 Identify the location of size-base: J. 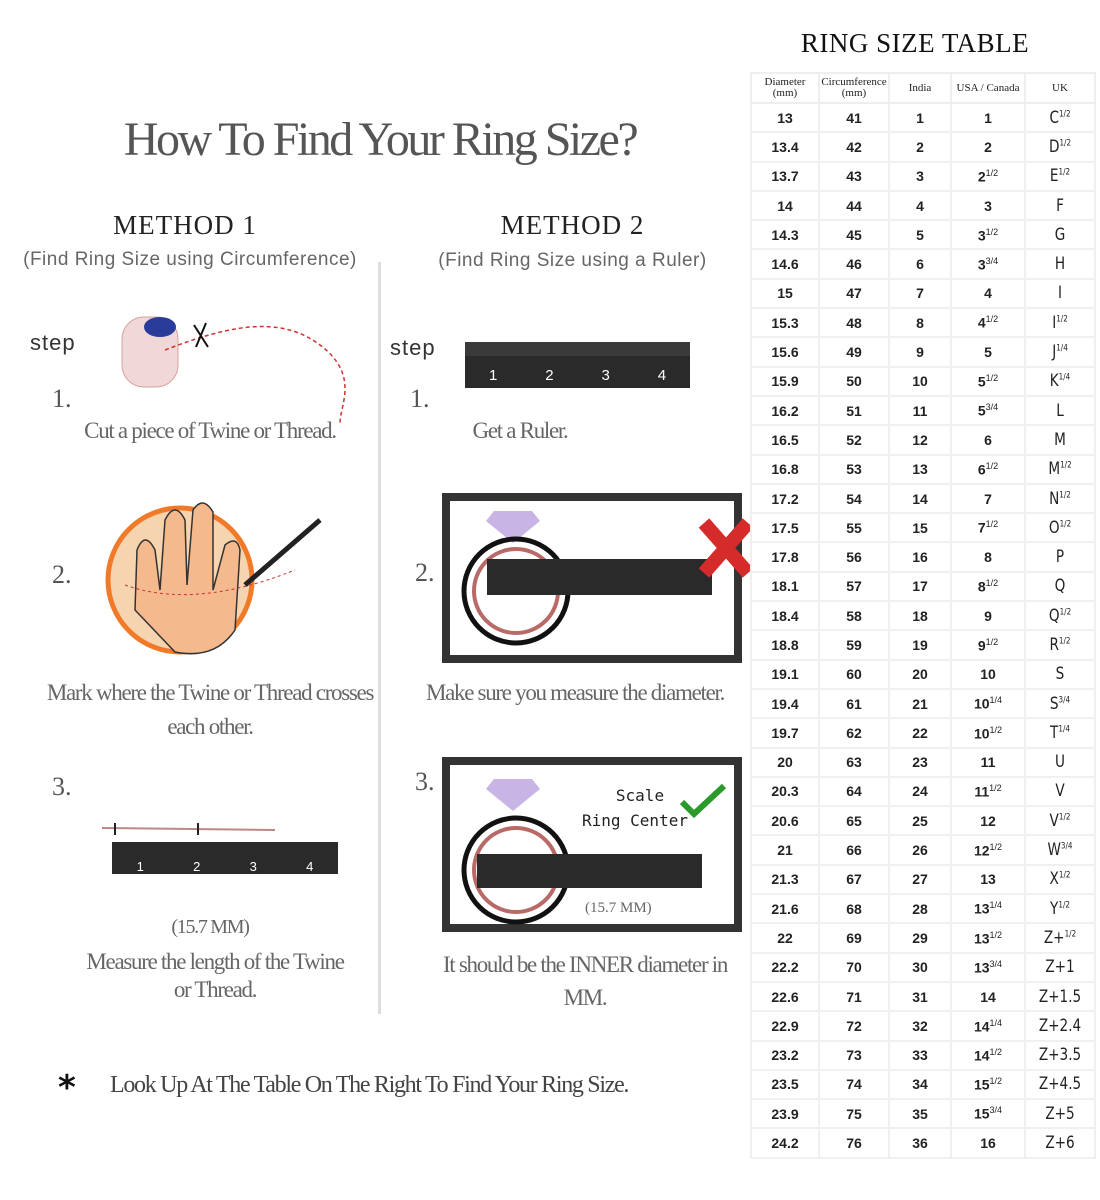
(1054, 352).